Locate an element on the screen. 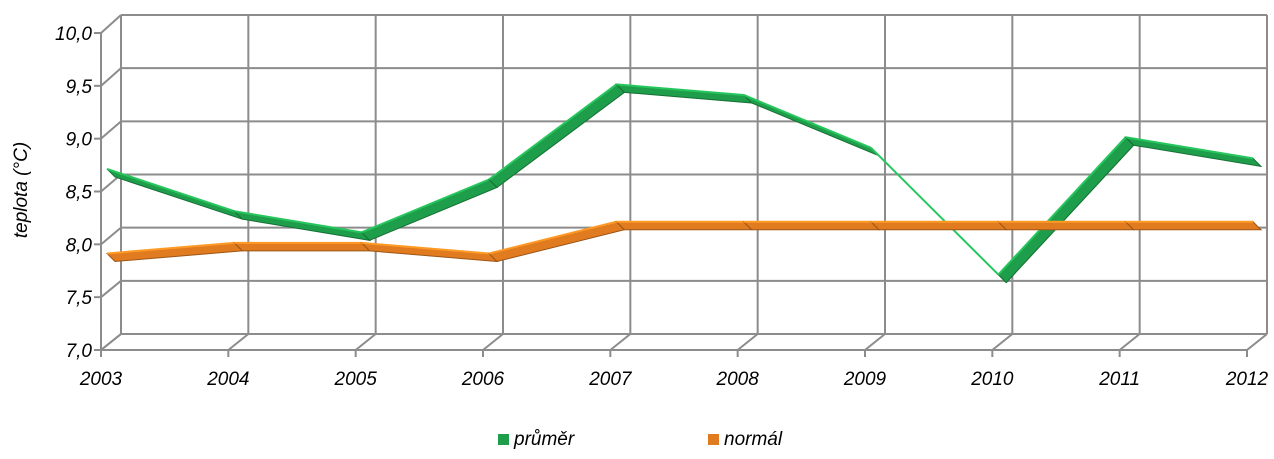 The width and height of the screenshot is (1274, 459). y-tick-label: 9,0 is located at coordinates (79, 140).